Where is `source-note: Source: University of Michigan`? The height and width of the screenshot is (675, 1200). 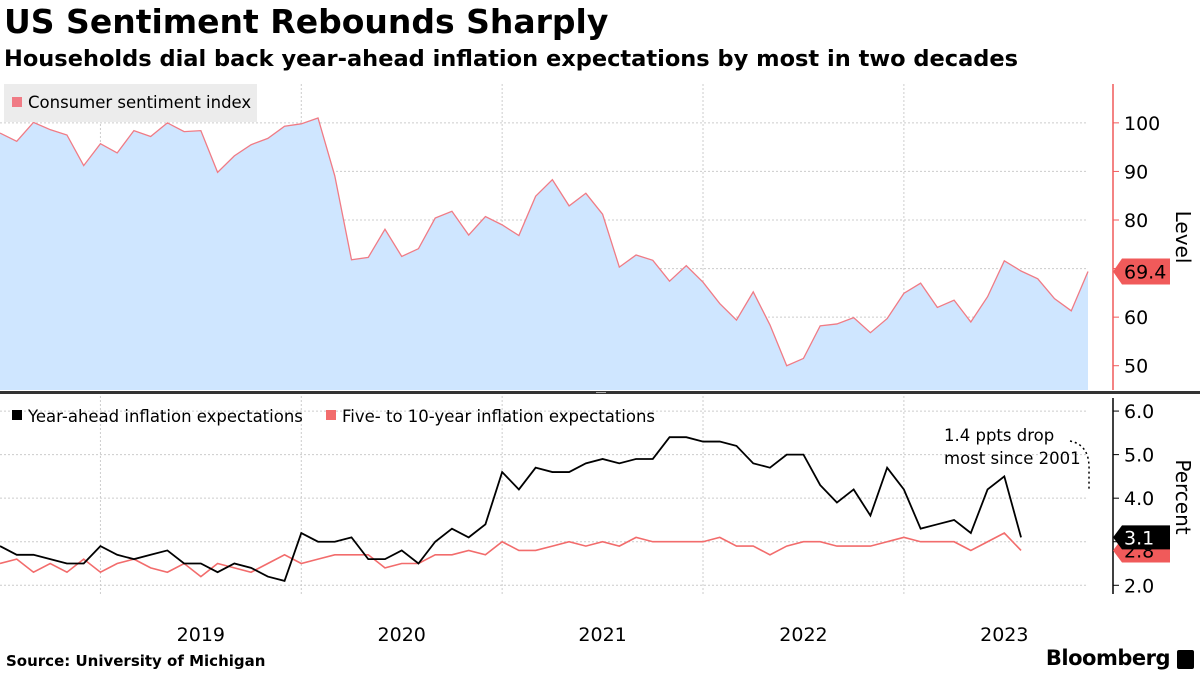
source-note: Source: University of Michigan is located at coordinates (136, 661).